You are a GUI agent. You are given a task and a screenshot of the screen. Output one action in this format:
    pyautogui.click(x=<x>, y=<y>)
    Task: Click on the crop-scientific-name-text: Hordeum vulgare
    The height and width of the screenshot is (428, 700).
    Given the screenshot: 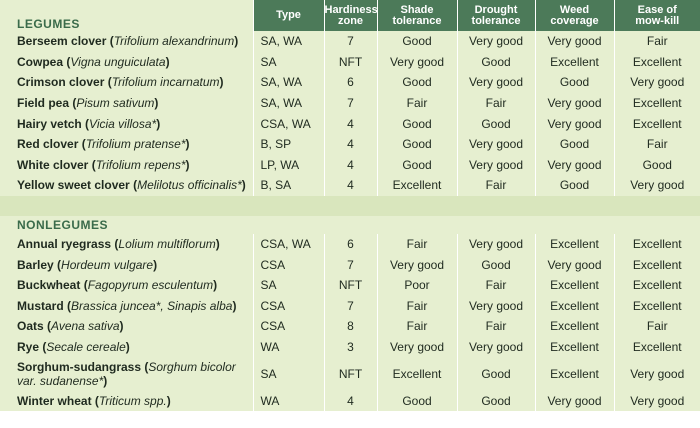 What is the action you would take?
    pyautogui.click(x=107, y=264)
    